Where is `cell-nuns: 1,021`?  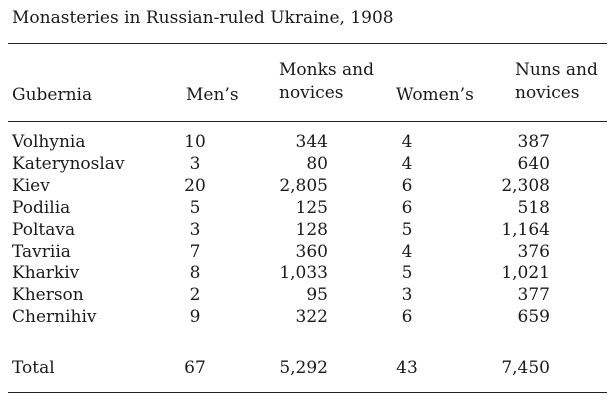
cell-nuns: 1,021 is located at coordinates (525, 273).